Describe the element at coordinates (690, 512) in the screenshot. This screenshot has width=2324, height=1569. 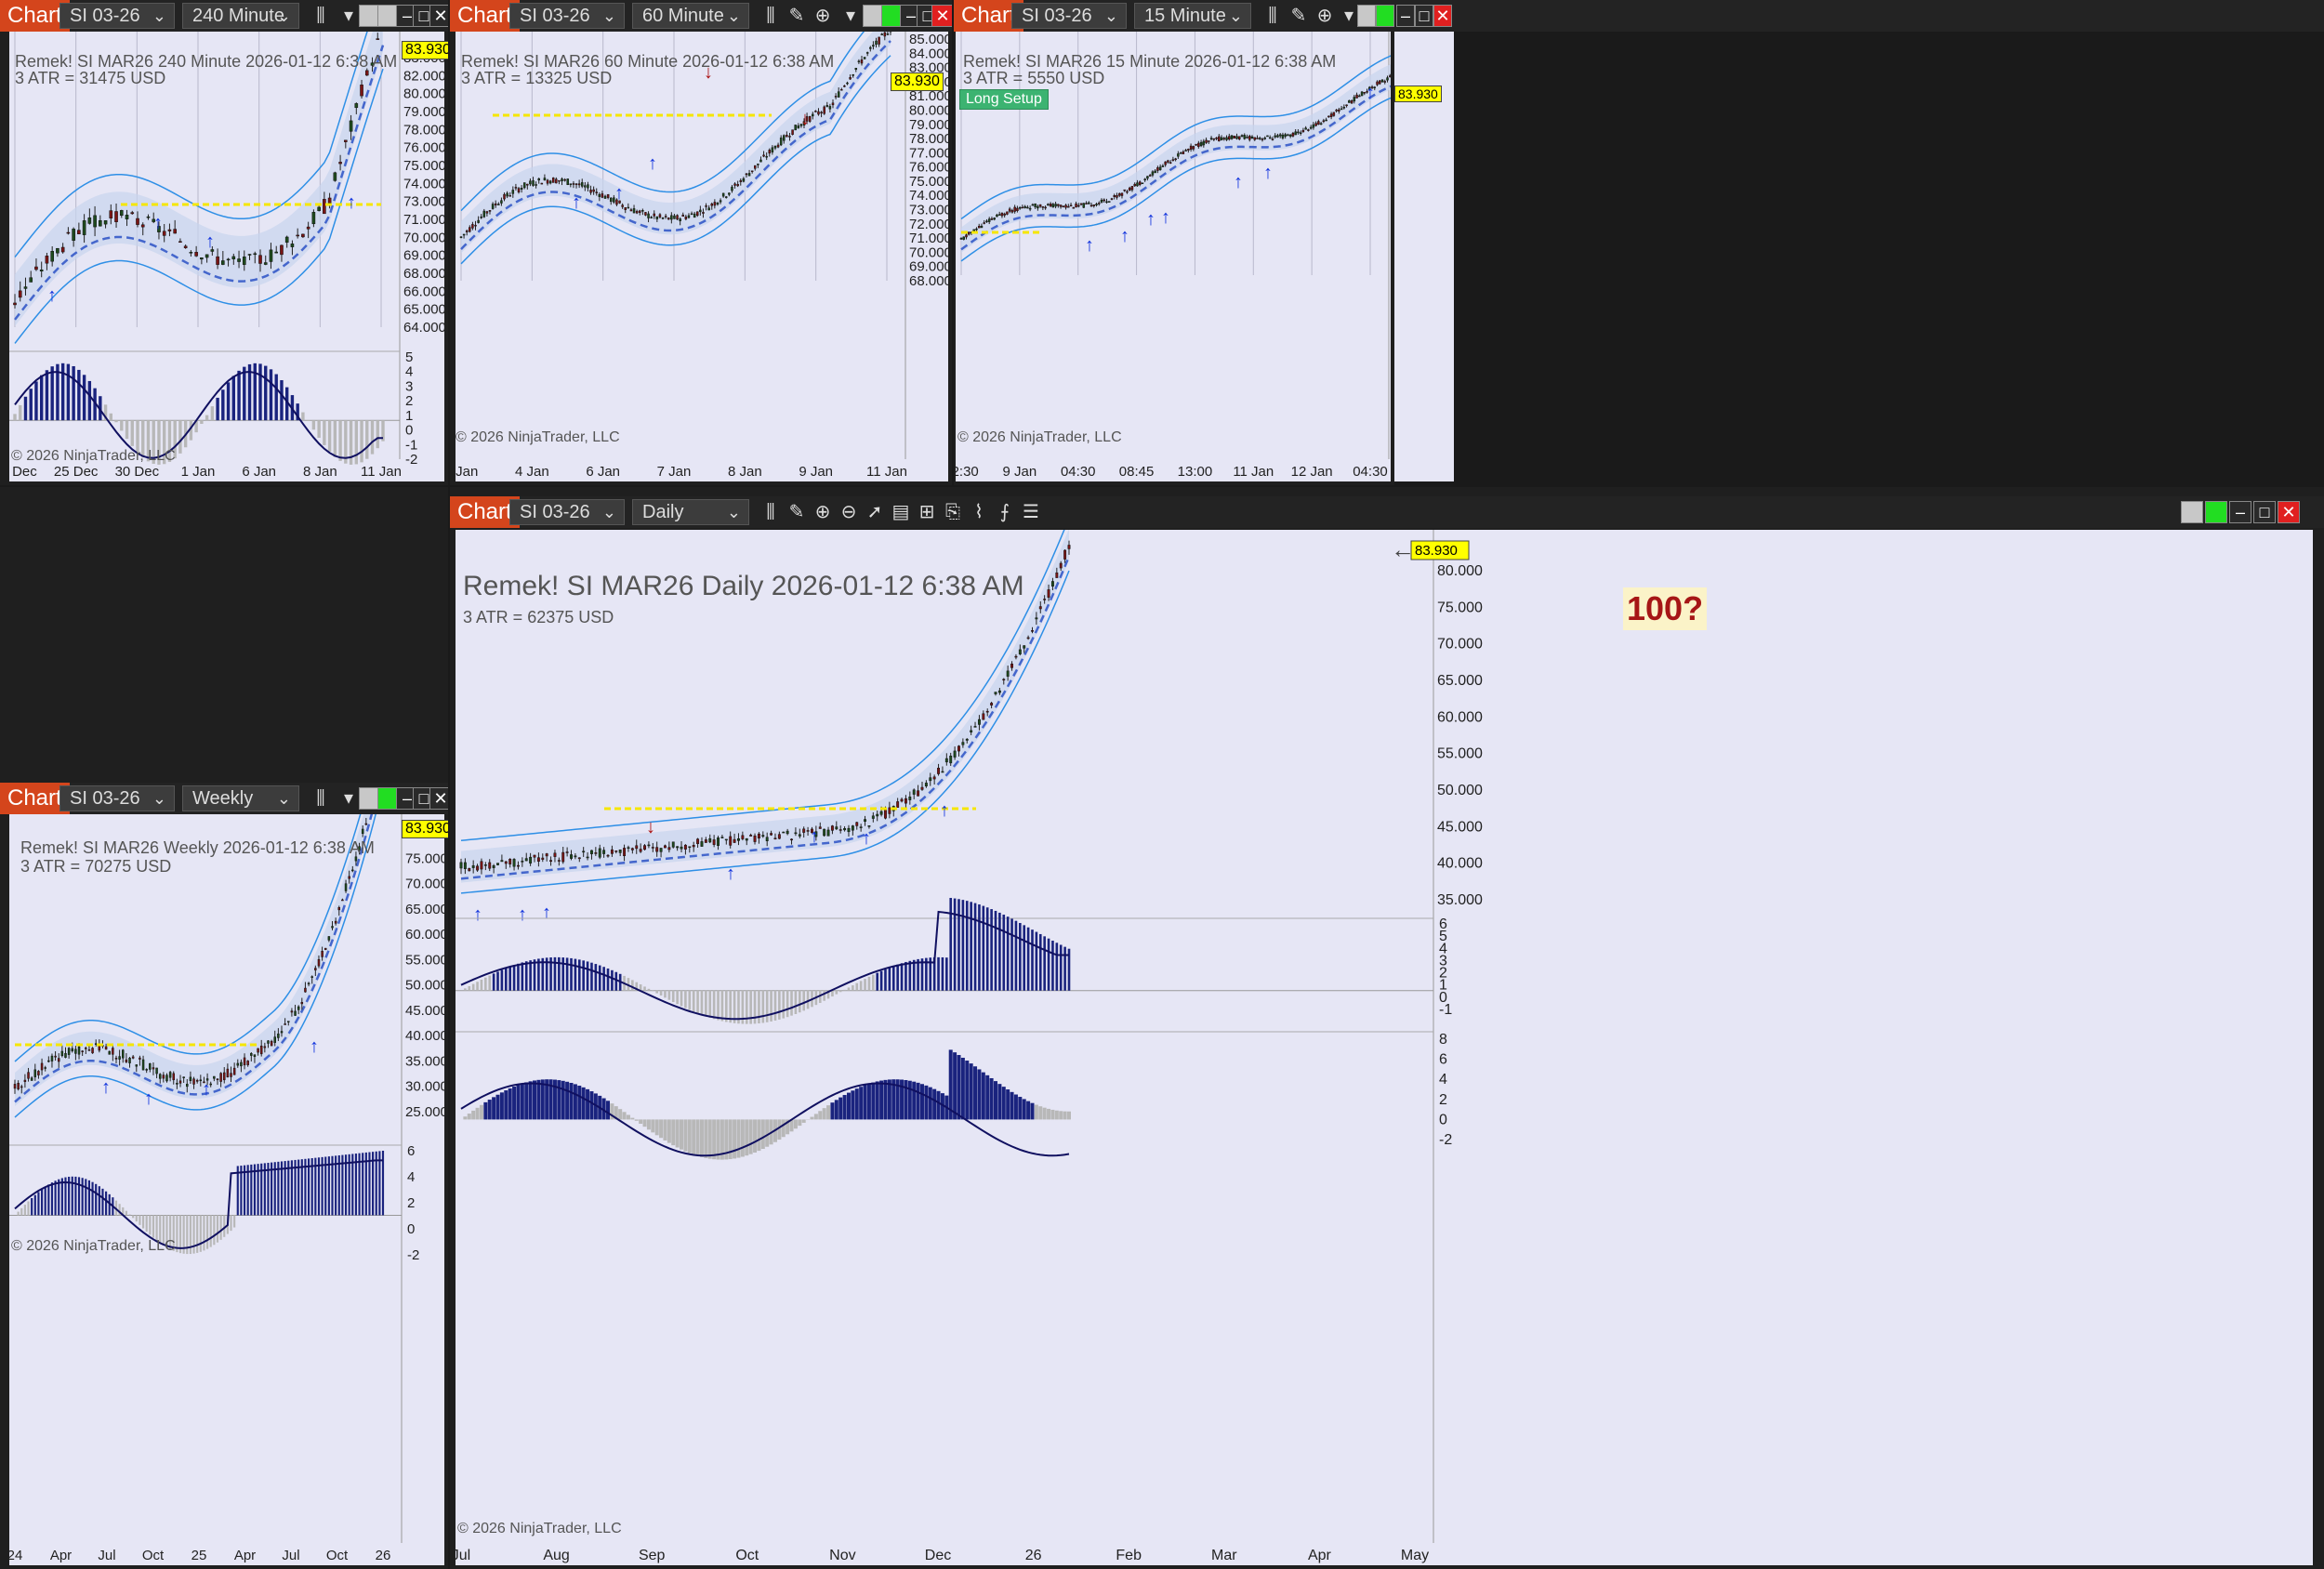
I see `timeframe-selector: Daily ⌄` at that location.